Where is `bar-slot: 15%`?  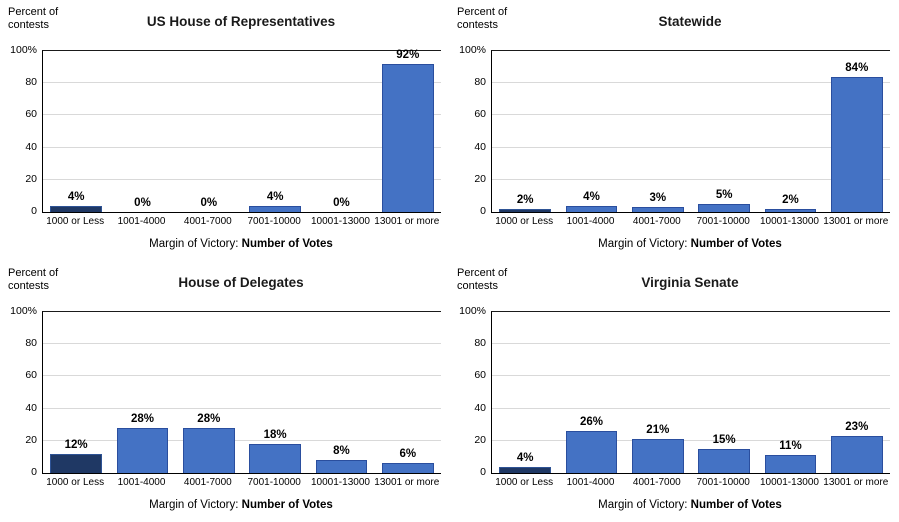 bar-slot: 15% is located at coordinates (724, 392).